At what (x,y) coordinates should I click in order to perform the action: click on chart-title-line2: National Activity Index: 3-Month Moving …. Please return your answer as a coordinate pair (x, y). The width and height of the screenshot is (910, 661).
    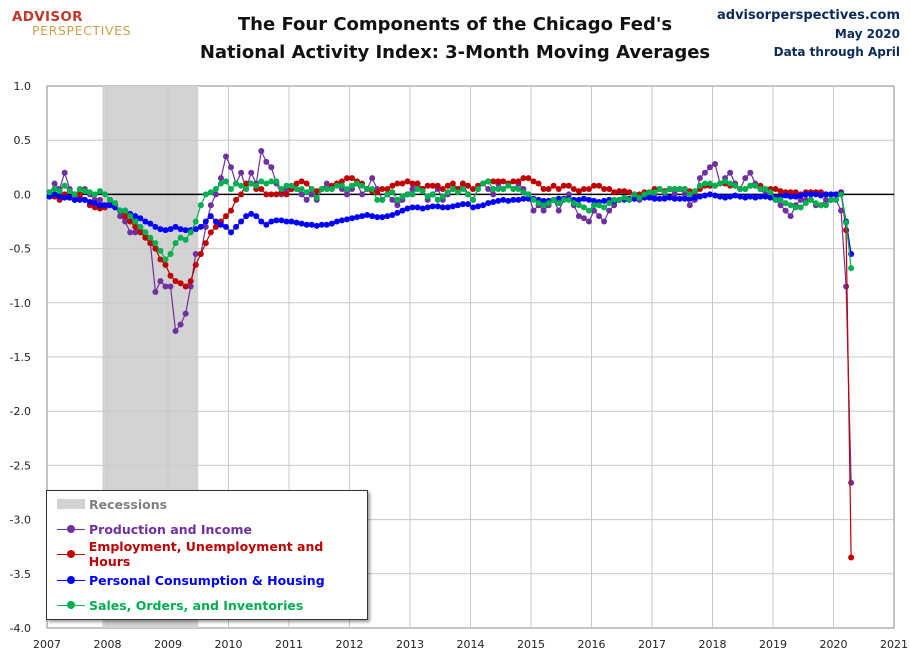
    Looking at the image, I should click on (455, 52).